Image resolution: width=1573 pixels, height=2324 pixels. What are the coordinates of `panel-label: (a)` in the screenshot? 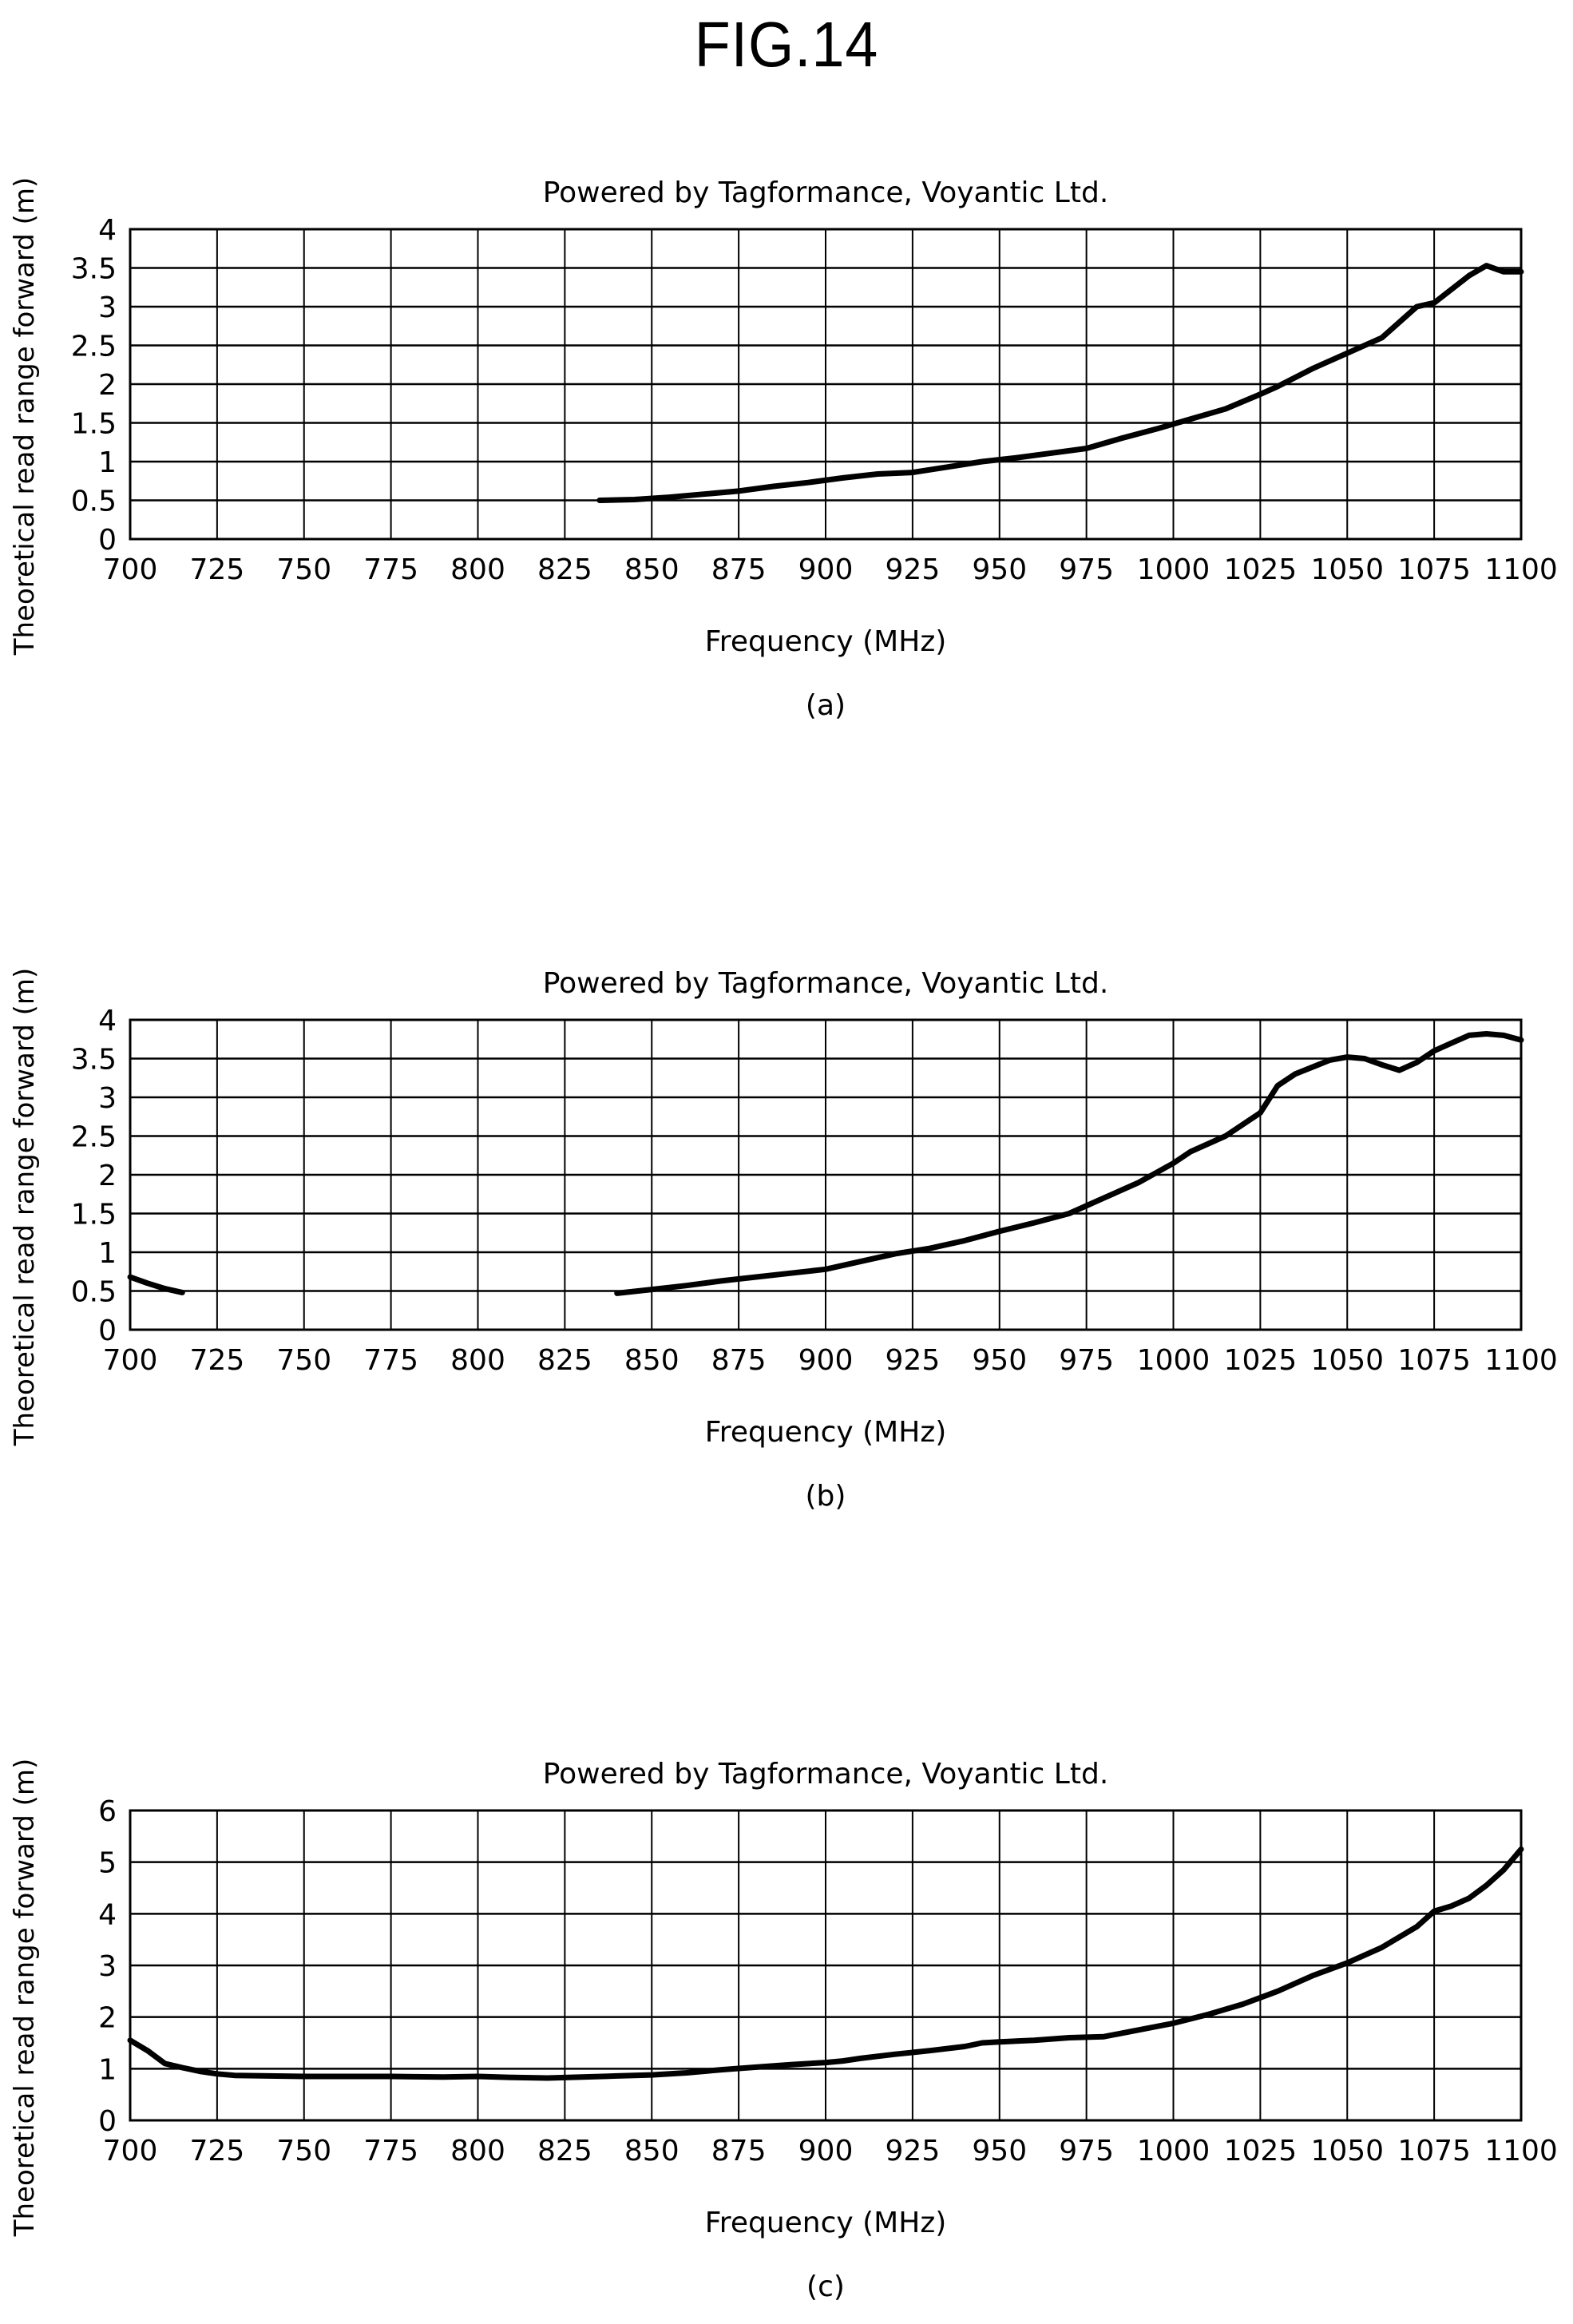 It's located at (826, 705).